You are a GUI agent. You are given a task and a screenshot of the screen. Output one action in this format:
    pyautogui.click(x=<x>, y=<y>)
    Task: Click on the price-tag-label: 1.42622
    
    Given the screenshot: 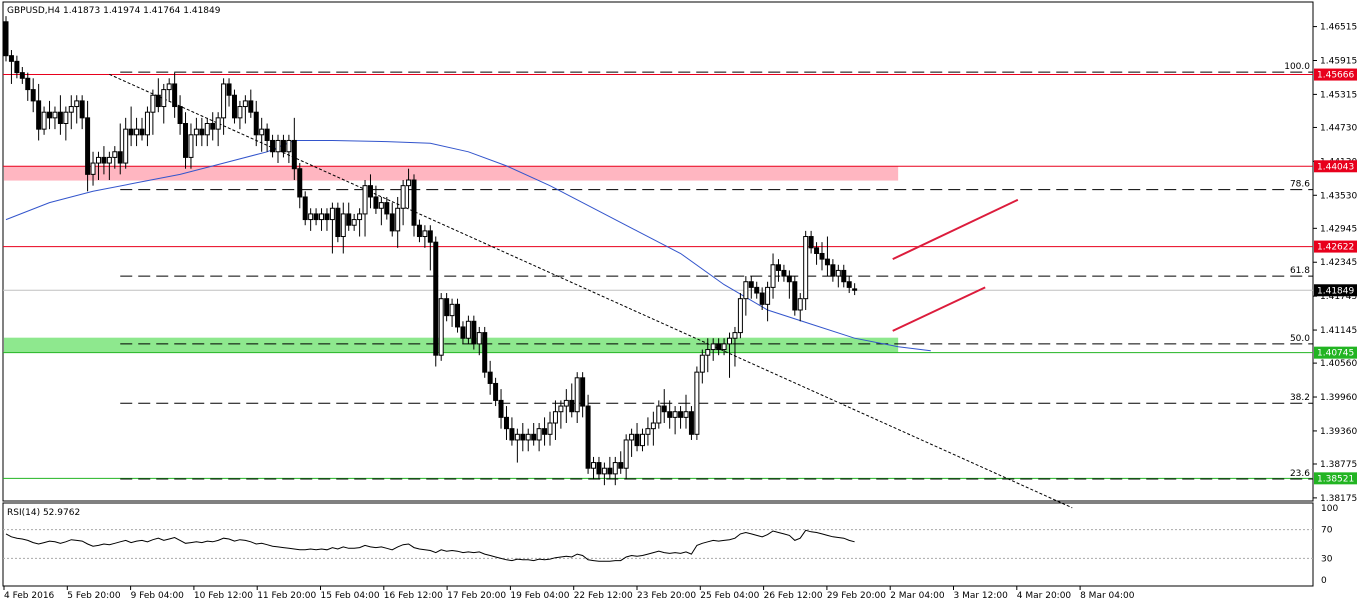 What is the action you would take?
    pyautogui.click(x=1335, y=248)
    